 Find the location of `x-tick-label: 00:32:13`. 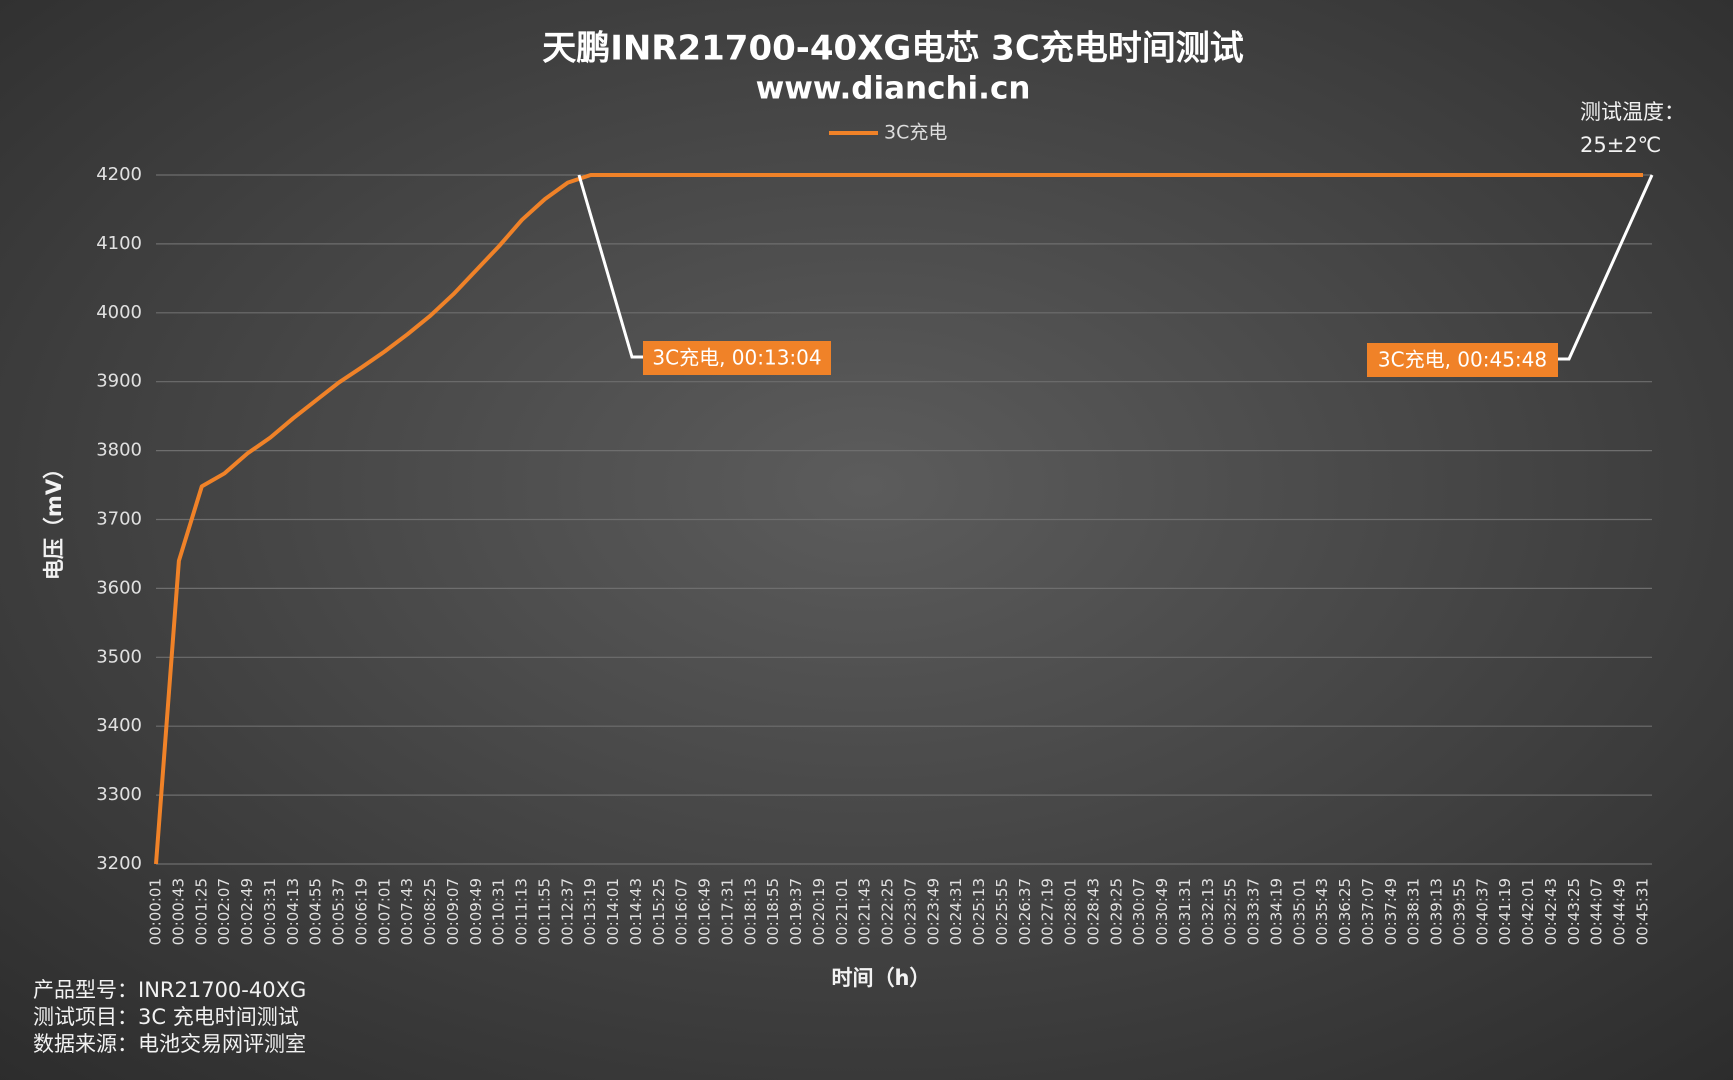

x-tick-label: 00:32:13 is located at coordinates (1208, 911).